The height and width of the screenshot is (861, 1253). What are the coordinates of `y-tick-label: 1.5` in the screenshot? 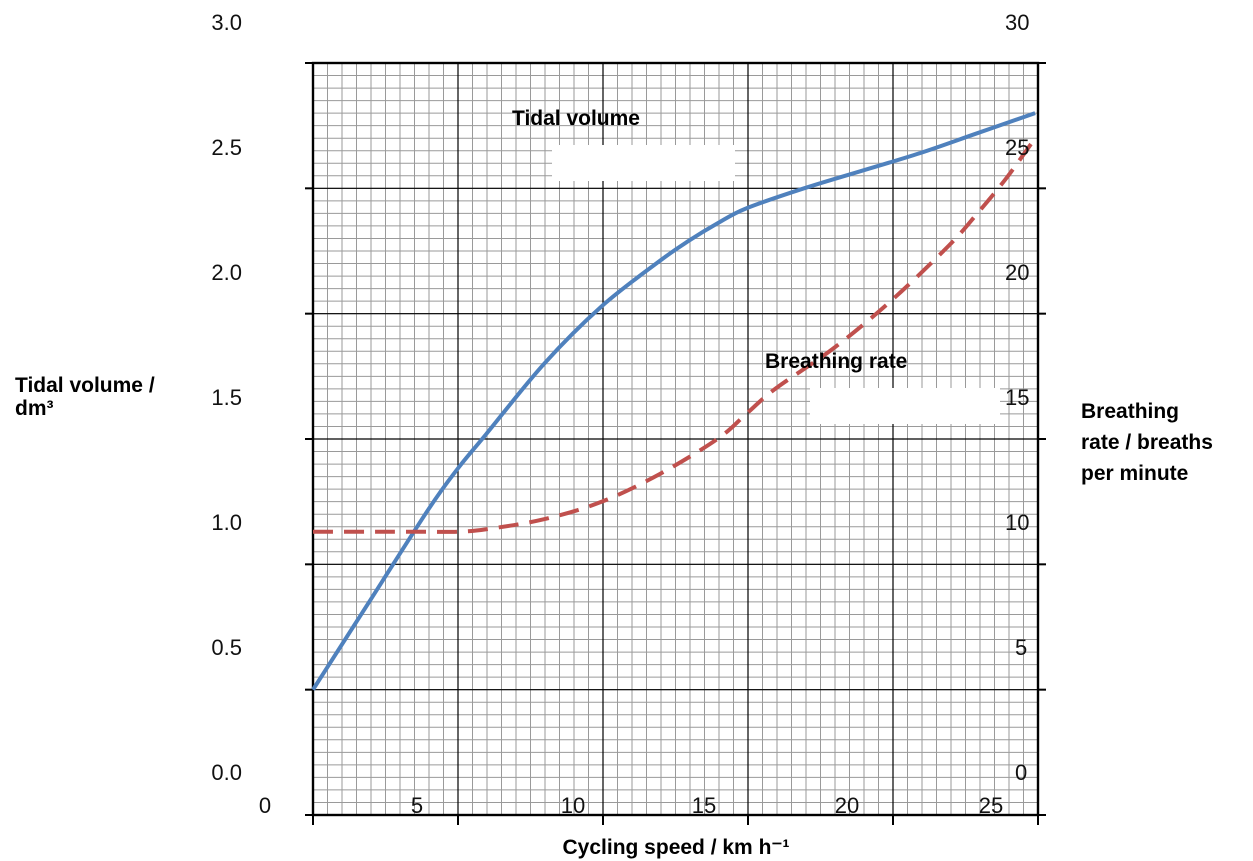 It's located at (226, 397).